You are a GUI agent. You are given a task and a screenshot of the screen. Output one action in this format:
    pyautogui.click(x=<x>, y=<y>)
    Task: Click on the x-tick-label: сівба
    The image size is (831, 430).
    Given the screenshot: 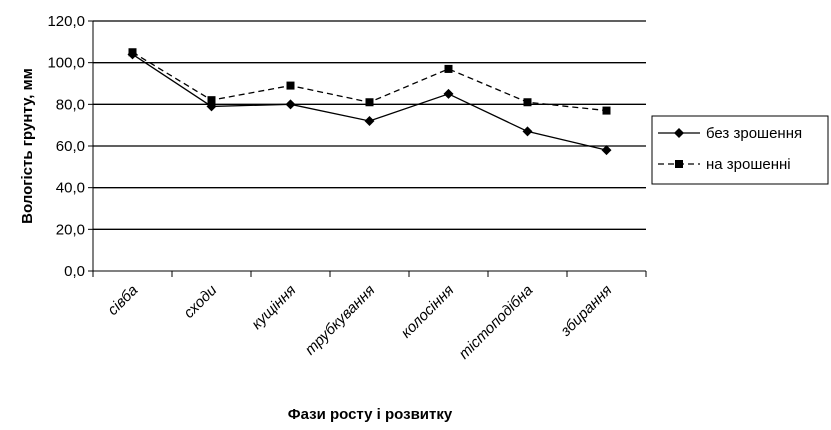 What is the action you would take?
    pyautogui.click(x=122, y=300)
    